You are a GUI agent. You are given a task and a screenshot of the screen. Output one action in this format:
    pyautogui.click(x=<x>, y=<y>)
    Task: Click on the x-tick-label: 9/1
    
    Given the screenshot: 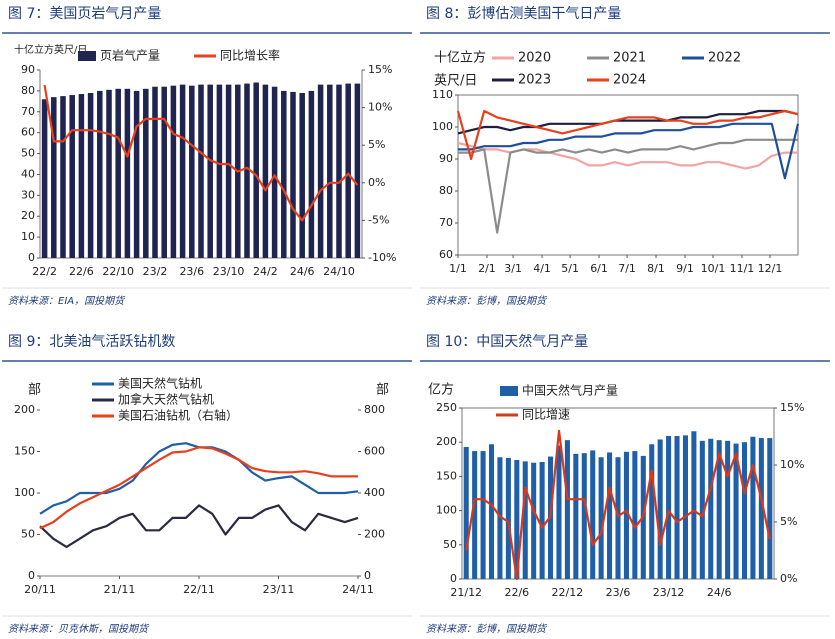 What is the action you would take?
    pyautogui.click(x=685, y=268)
    